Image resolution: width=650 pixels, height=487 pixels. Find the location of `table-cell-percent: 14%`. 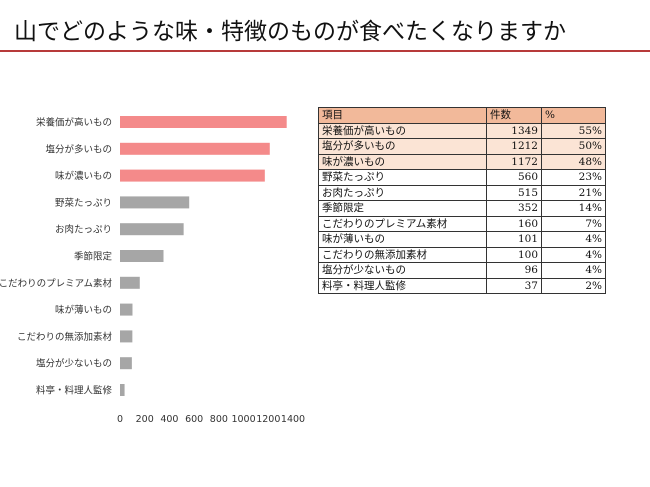

table-cell-percent: 14% is located at coordinates (573, 208).